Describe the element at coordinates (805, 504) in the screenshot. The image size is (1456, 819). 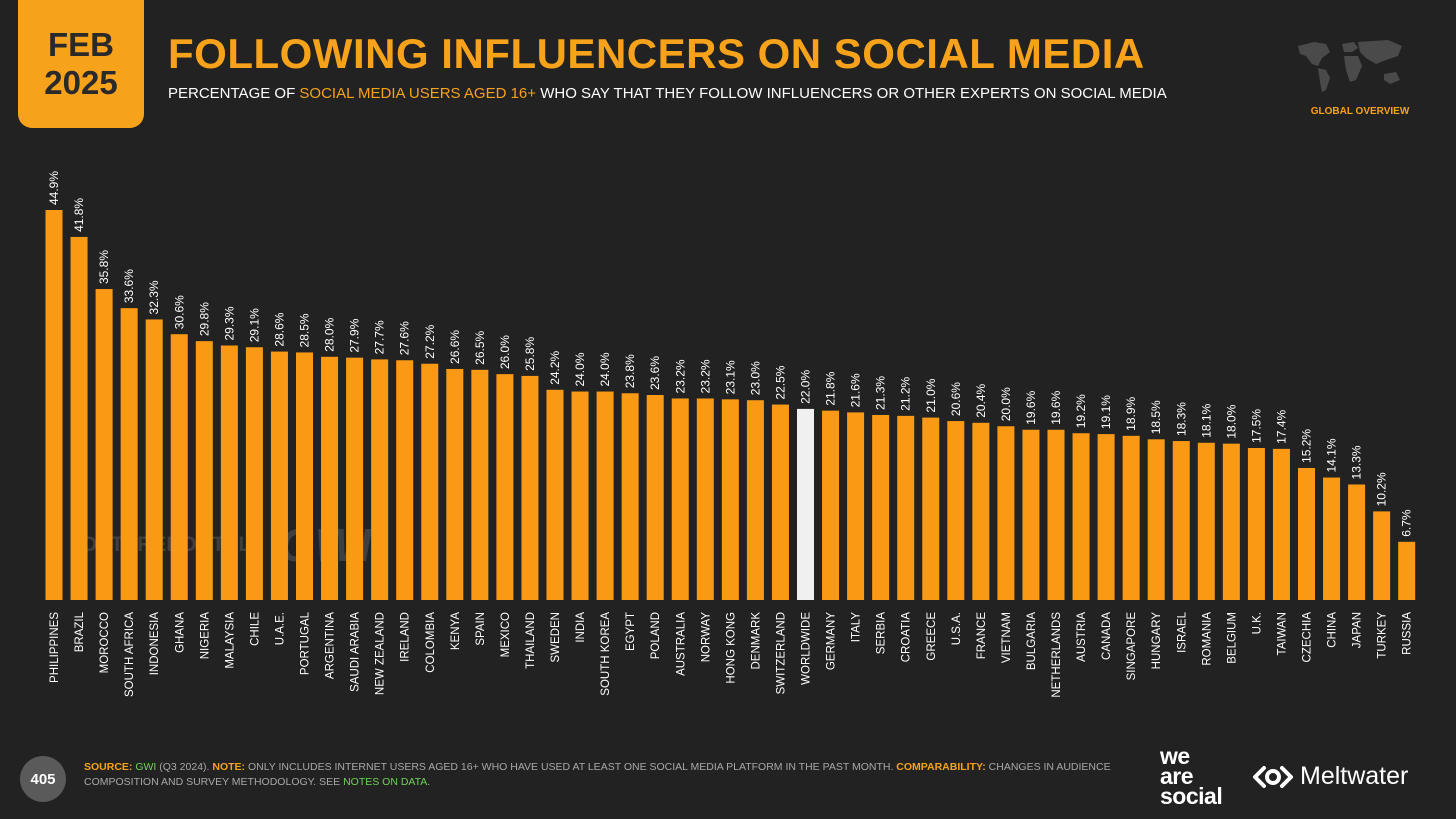
I see `bar-worldwide` at that location.